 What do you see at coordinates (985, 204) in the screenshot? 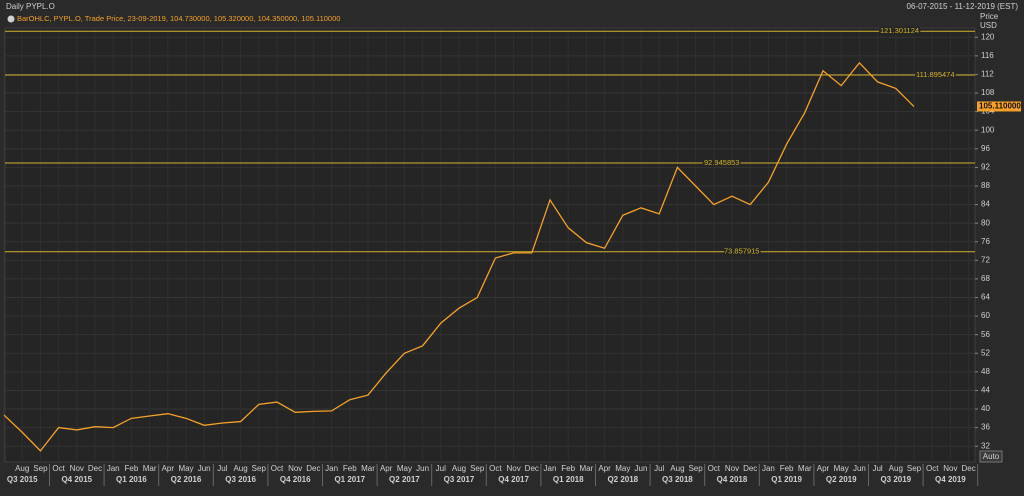
I see `y-tick-label: 84` at bounding box center [985, 204].